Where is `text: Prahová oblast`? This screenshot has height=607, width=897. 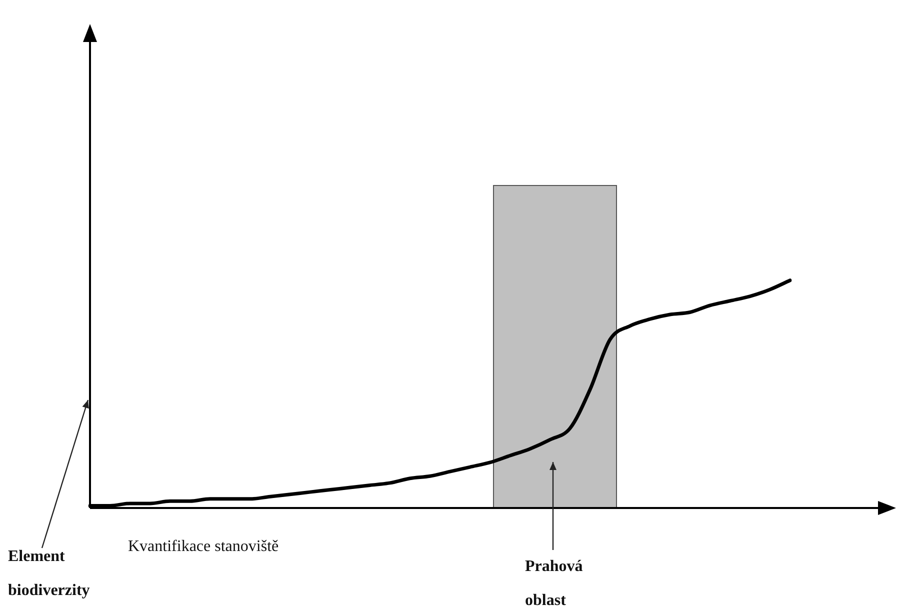
text: Prahová oblast is located at coordinates (554, 582).